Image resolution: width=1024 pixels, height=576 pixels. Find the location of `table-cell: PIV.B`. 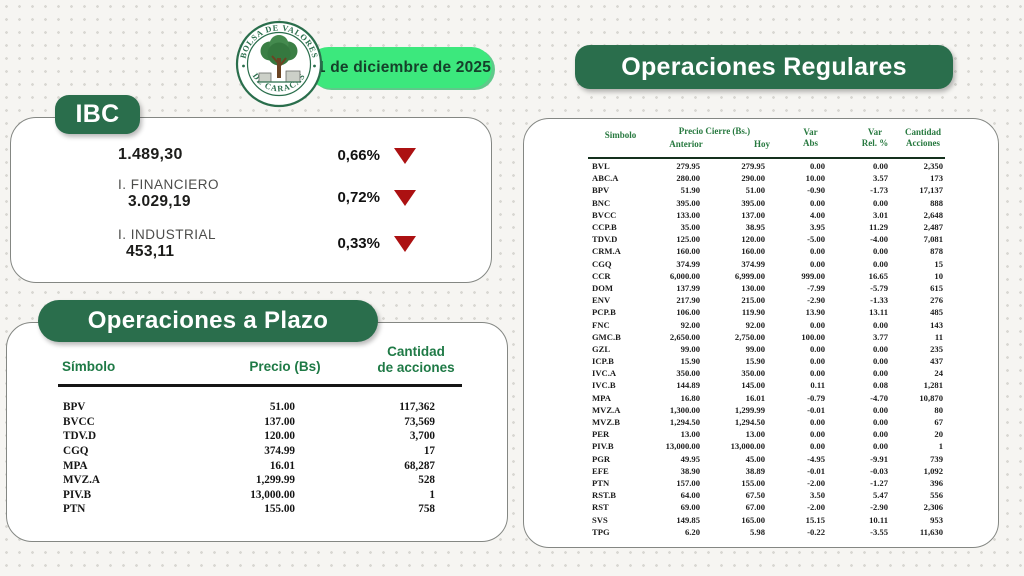

table-cell: PIV.B is located at coordinates (77, 494).